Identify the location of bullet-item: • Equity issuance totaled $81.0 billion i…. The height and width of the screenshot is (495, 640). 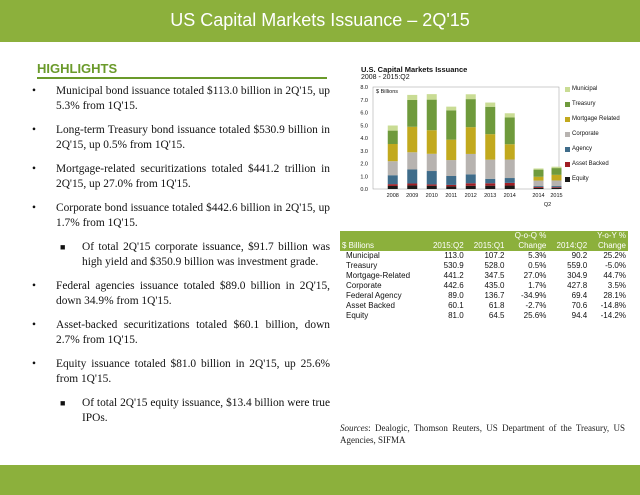
(181, 371).